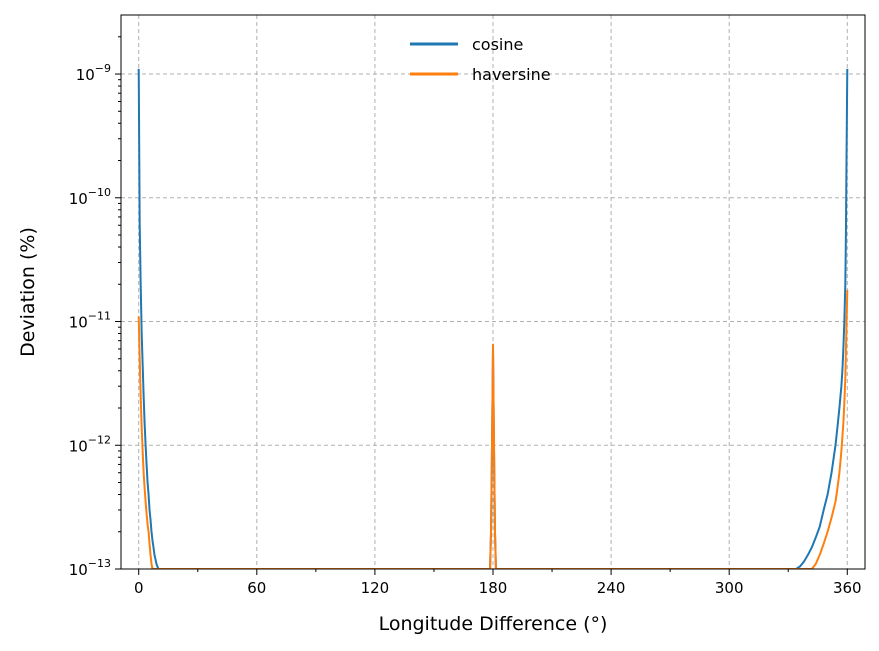 This screenshot has height=651, width=879. Describe the element at coordinates (847, 588) in the screenshot. I see `x-tick-label: 360` at that location.